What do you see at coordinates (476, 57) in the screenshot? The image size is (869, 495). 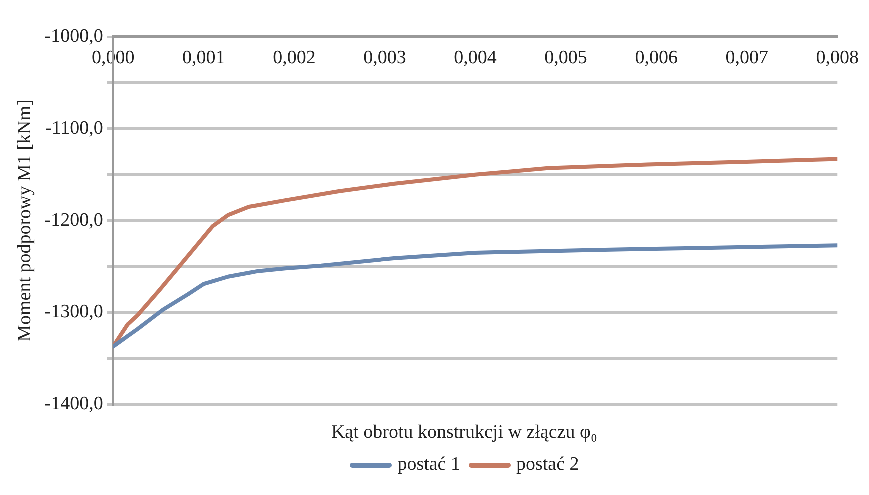 I see `x-tick-label: 0,004` at bounding box center [476, 57].